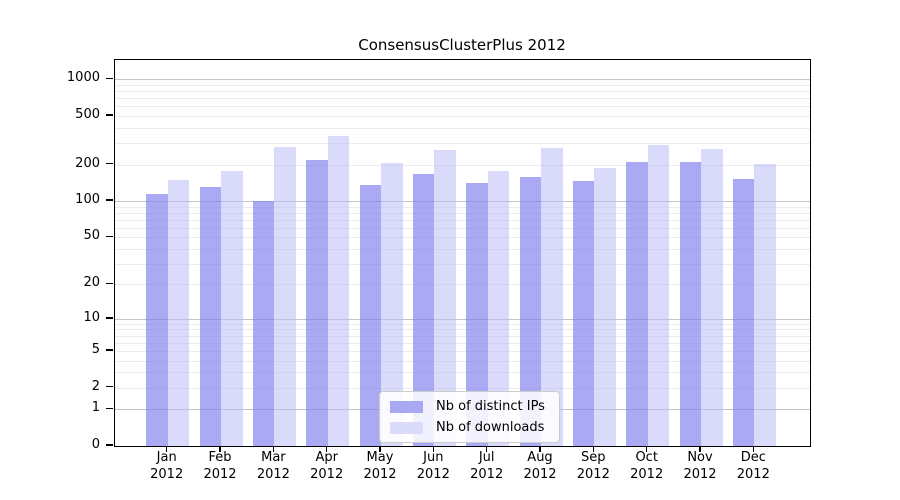 The width and height of the screenshot is (900, 500). What do you see at coordinates (406, 406) in the screenshot?
I see `legend-swatch-distinct-ips` at bounding box center [406, 406].